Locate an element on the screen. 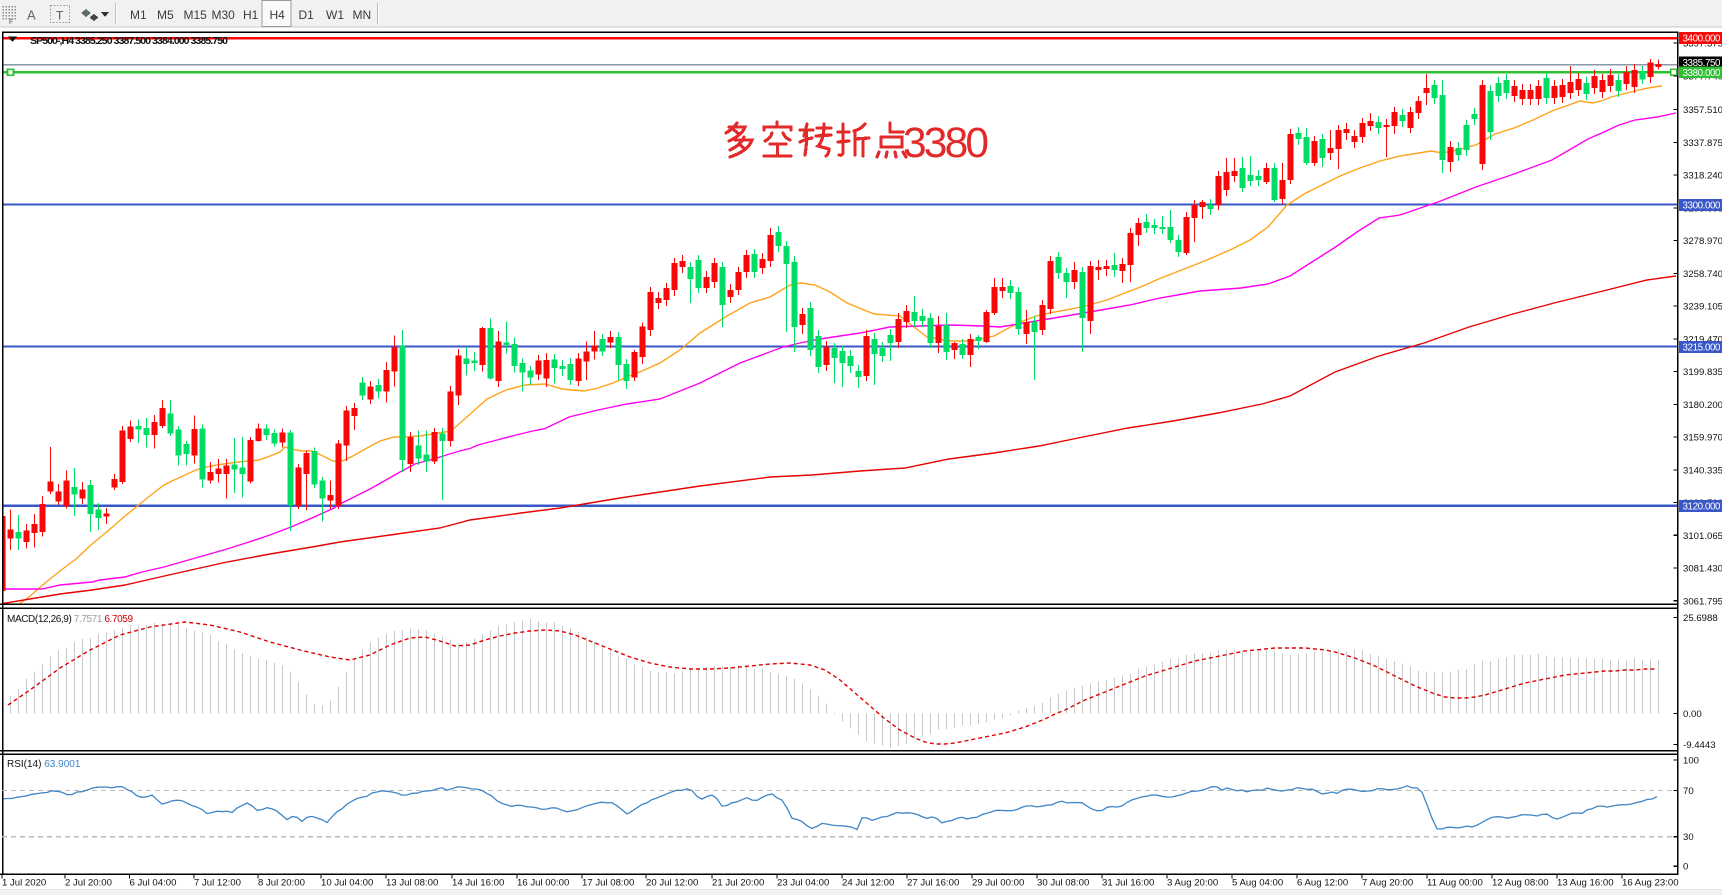  svg-text: 3081.430 is located at coordinates (1702, 569).